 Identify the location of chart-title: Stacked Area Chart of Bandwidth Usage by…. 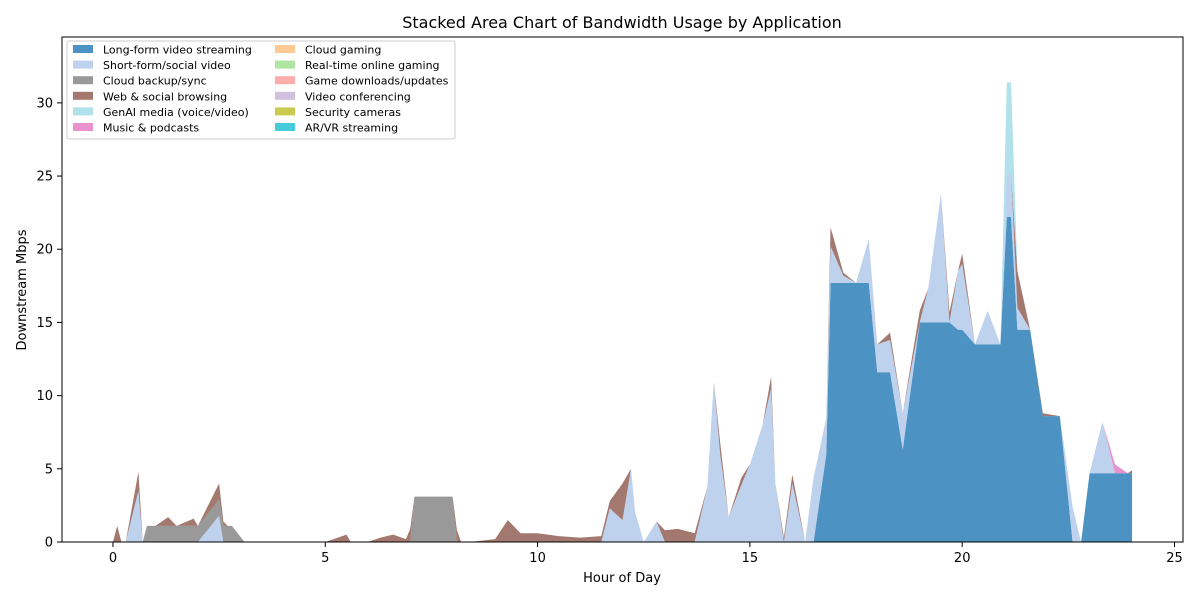
(622, 22).